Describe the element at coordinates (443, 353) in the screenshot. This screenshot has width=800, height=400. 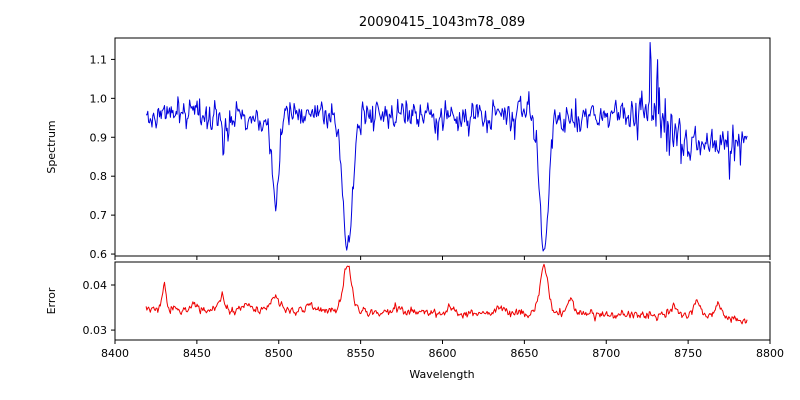
I see `x-tick-label: 8600` at that location.